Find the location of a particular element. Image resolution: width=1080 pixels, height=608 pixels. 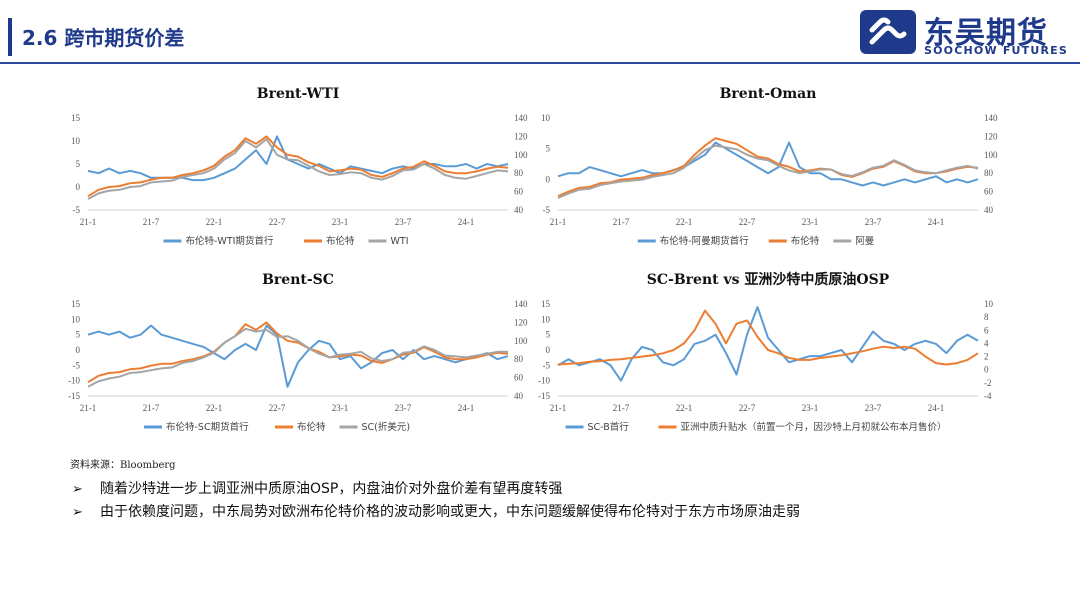

legend-label: 布伦特-阿曼期货首行 is located at coordinates (704, 241).